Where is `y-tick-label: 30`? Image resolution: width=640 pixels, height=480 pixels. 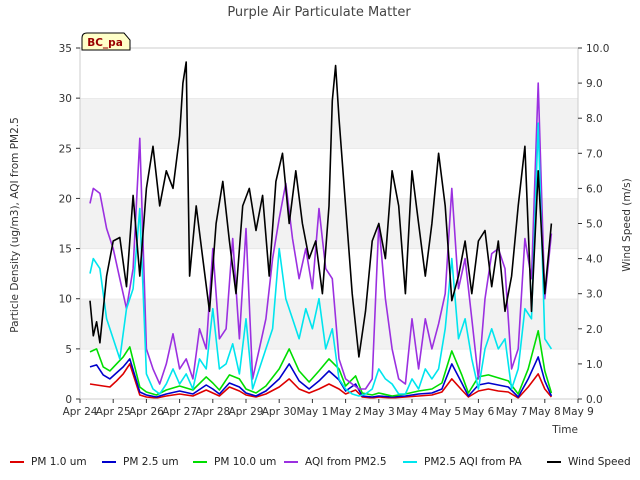
y-tick-label: 30 is located at coordinates (65, 99).